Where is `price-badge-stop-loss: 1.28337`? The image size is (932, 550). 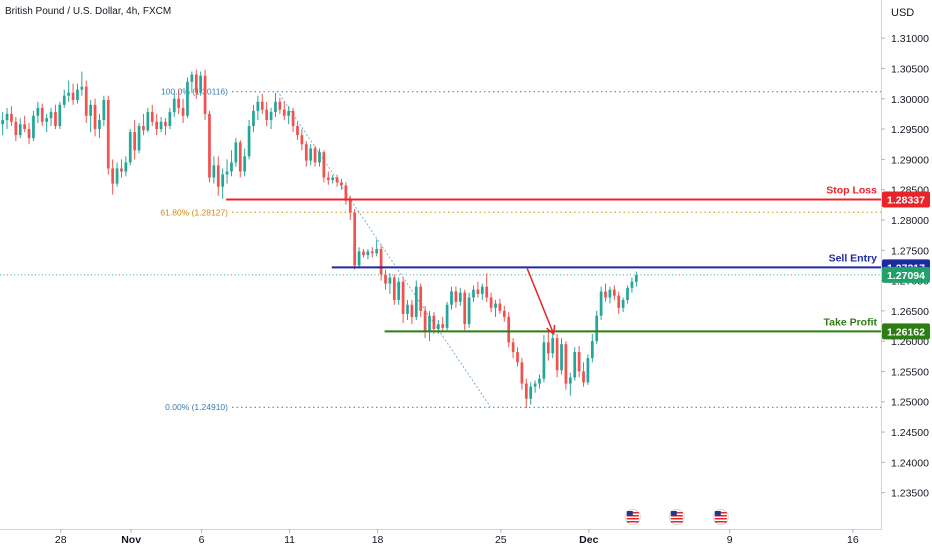 price-badge-stop-loss: 1.28337 is located at coordinates (906, 199).